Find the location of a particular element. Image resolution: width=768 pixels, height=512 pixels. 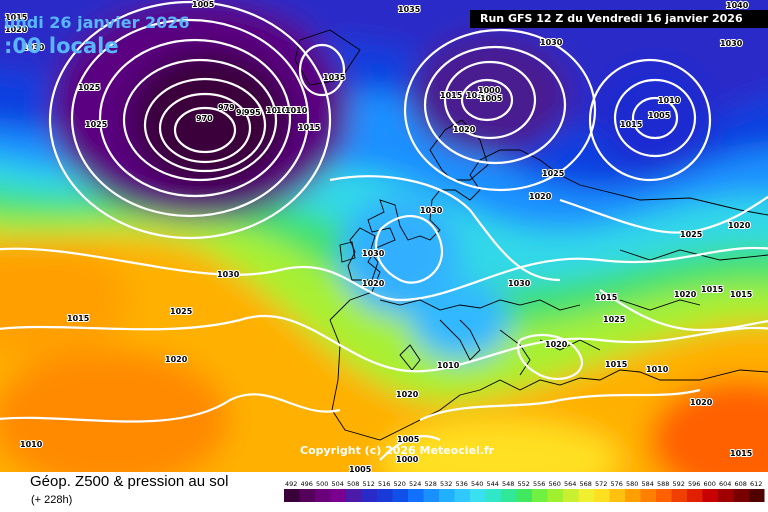

isobar-label-1010-f: 1010 is located at coordinates (31, 444).